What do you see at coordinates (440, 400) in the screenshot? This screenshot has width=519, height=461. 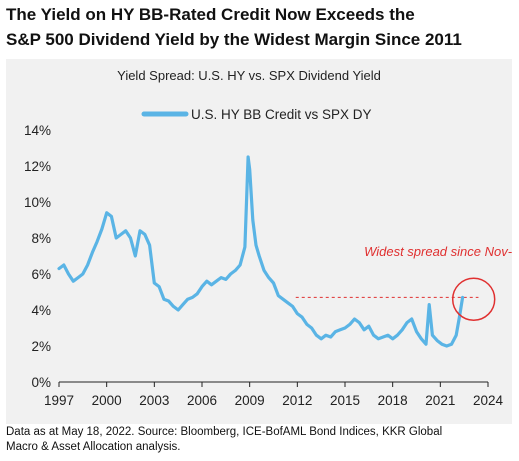 I see `x-tick-label: 2021` at bounding box center [440, 400].